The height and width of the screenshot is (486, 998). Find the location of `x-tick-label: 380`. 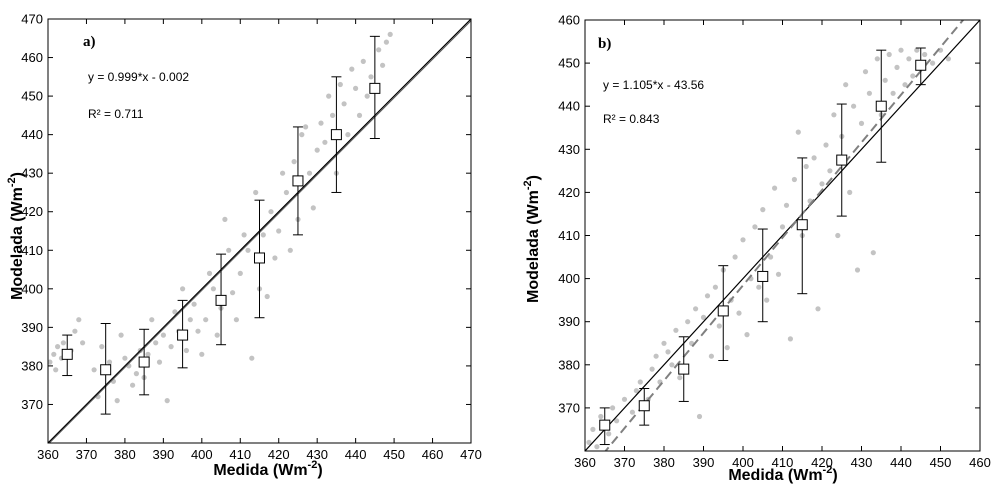

x-tick-label: 380 is located at coordinates (125, 454).